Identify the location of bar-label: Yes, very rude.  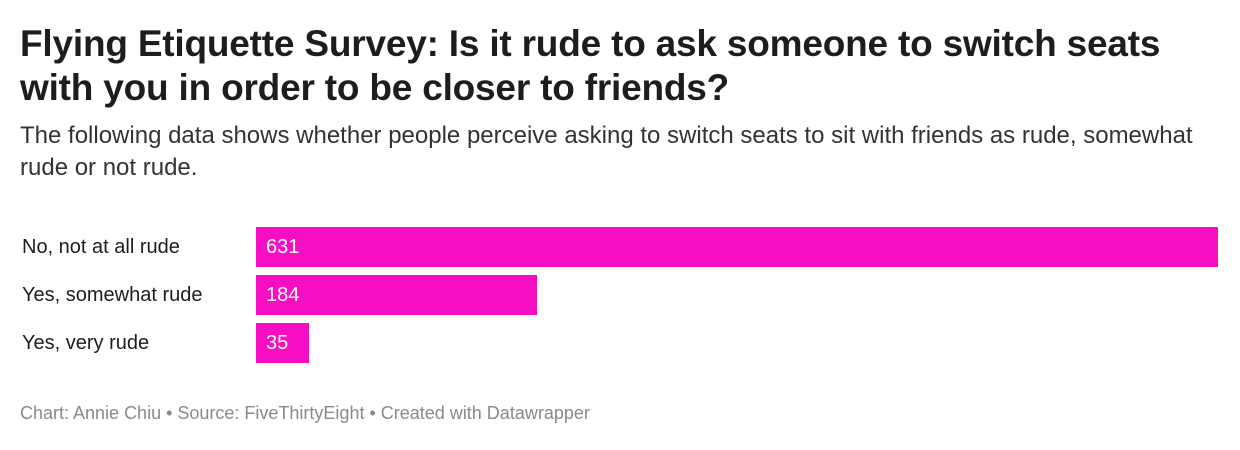
(86, 343).